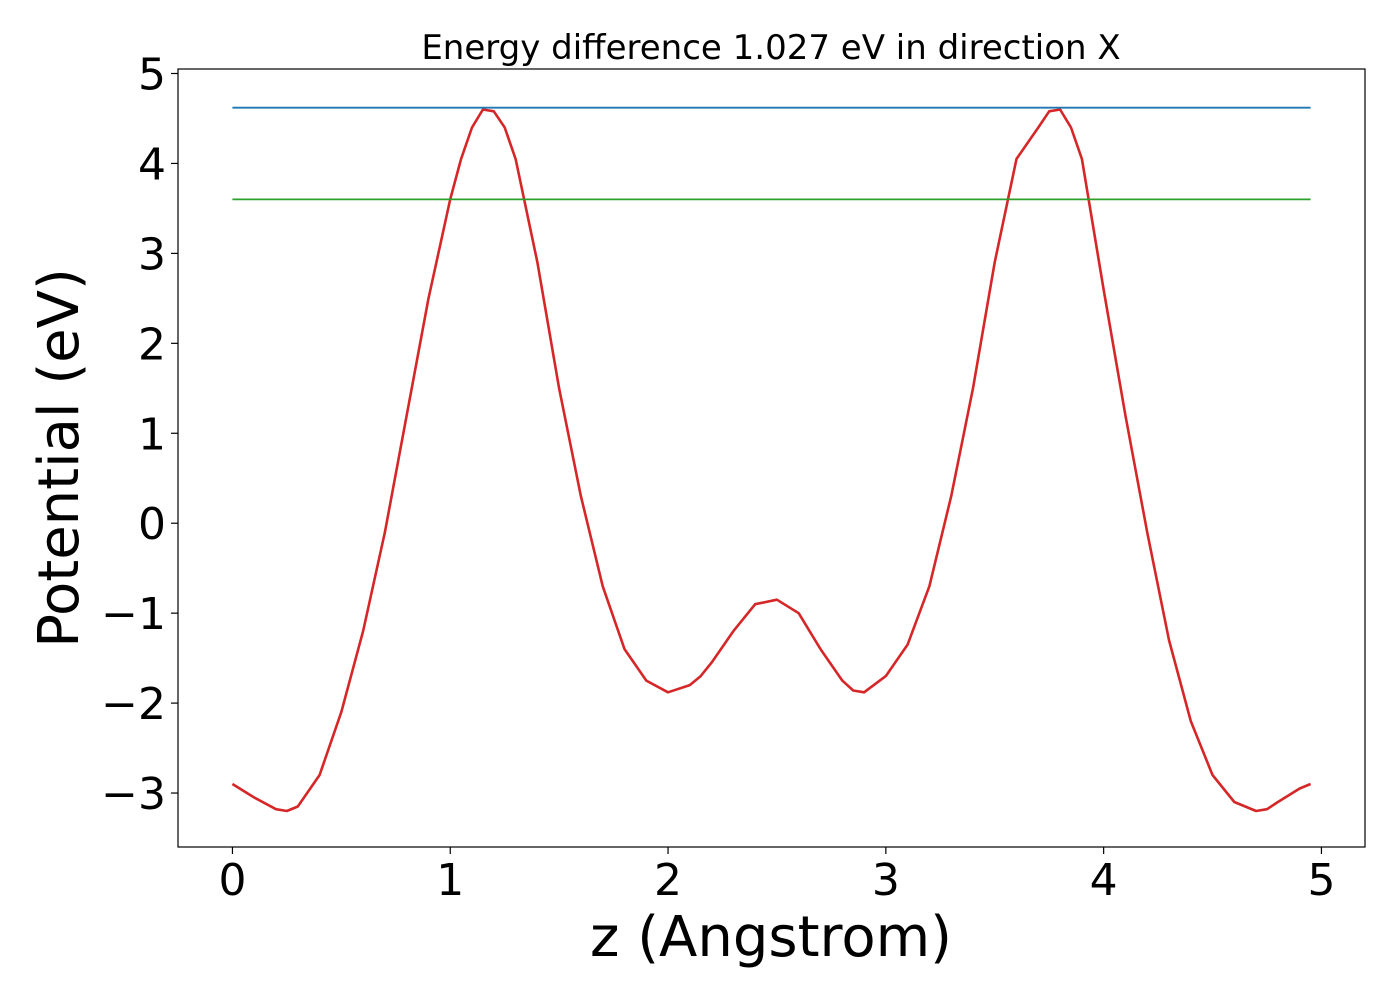  I want to click on y-tick-label: 4, so click(152, 164).